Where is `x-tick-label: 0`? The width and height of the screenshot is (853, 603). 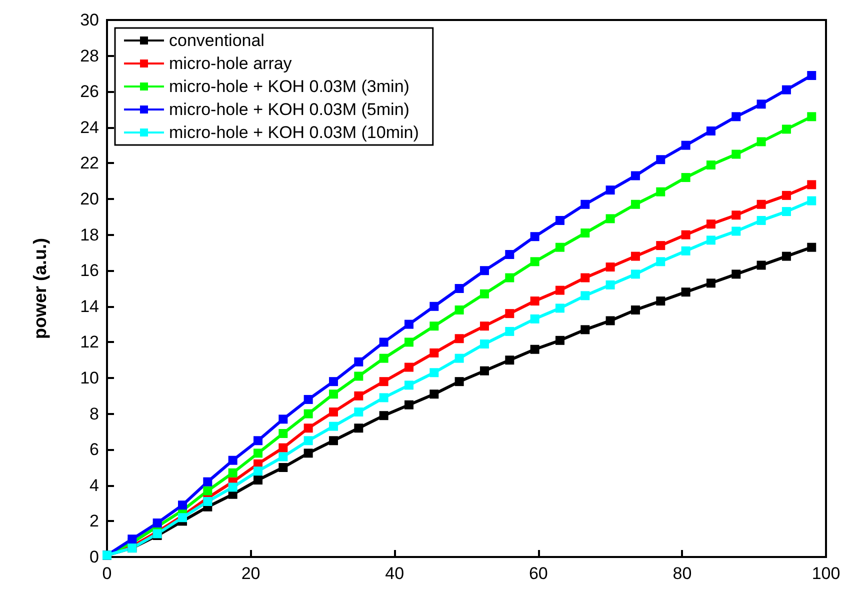 x-tick-label: 0 is located at coordinates (107, 573).